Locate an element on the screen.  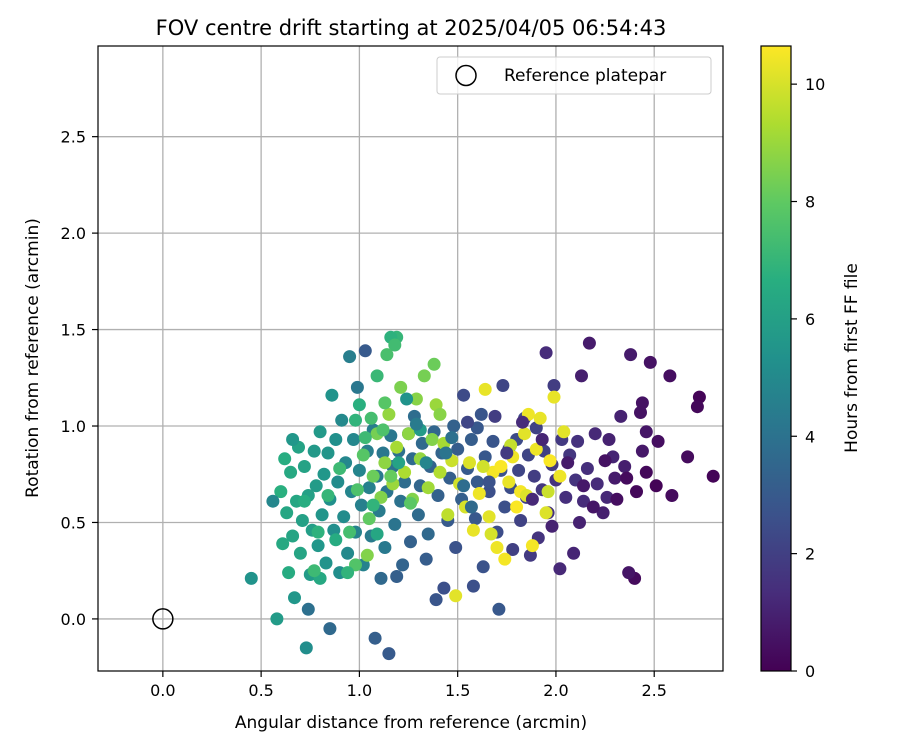
x-tick-label: 0.0 is located at coordinates (162, 690).